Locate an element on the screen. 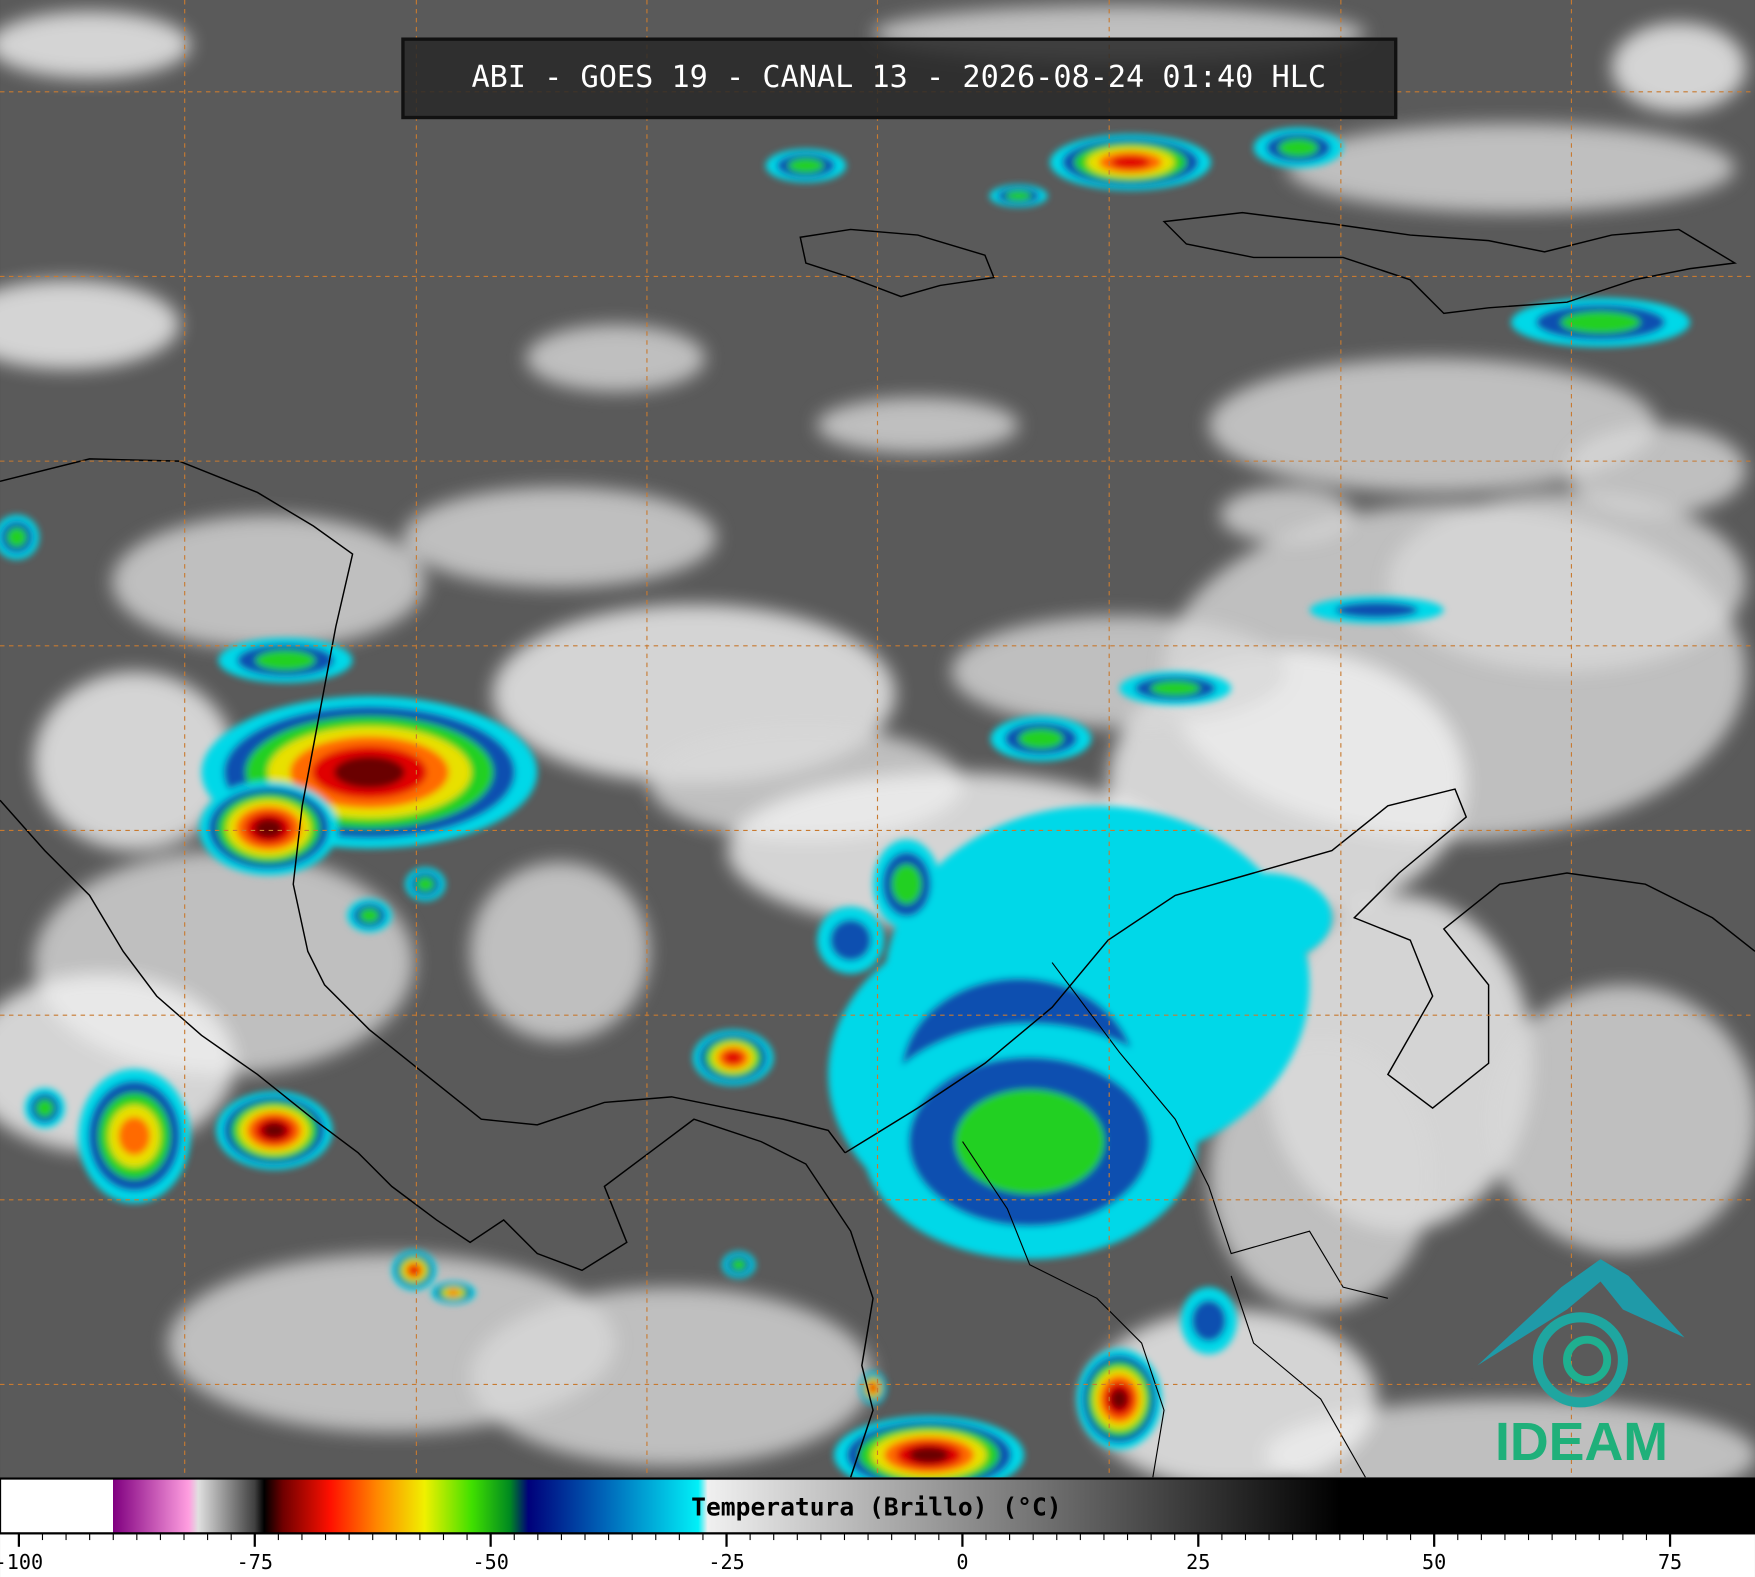 This screenshot has height=1577, width=1755. colorbar is located at coordinates (877, 1506).